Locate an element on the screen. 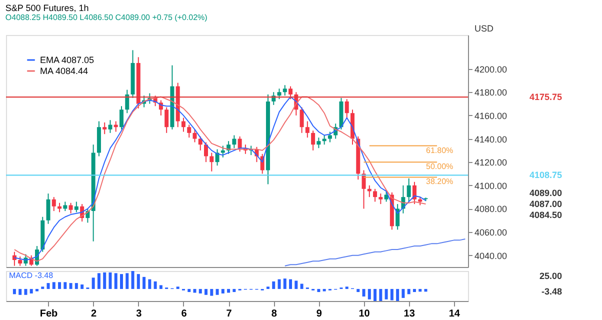 The image size is (602, 320). ref-line-label: 4175.75 is located at coordinates (545, 97).